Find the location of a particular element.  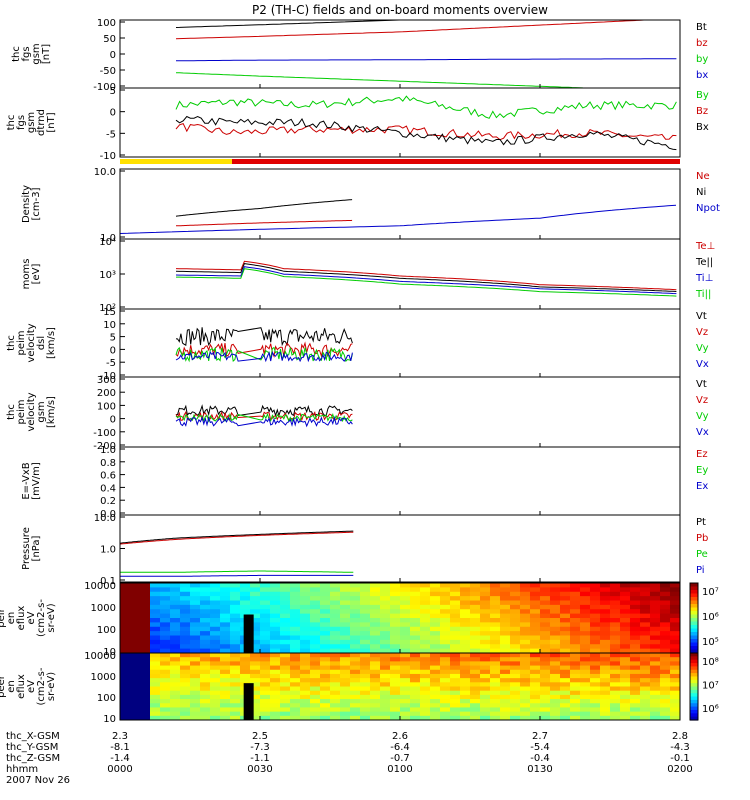

panel-frame is located at coordinates (400, 204).